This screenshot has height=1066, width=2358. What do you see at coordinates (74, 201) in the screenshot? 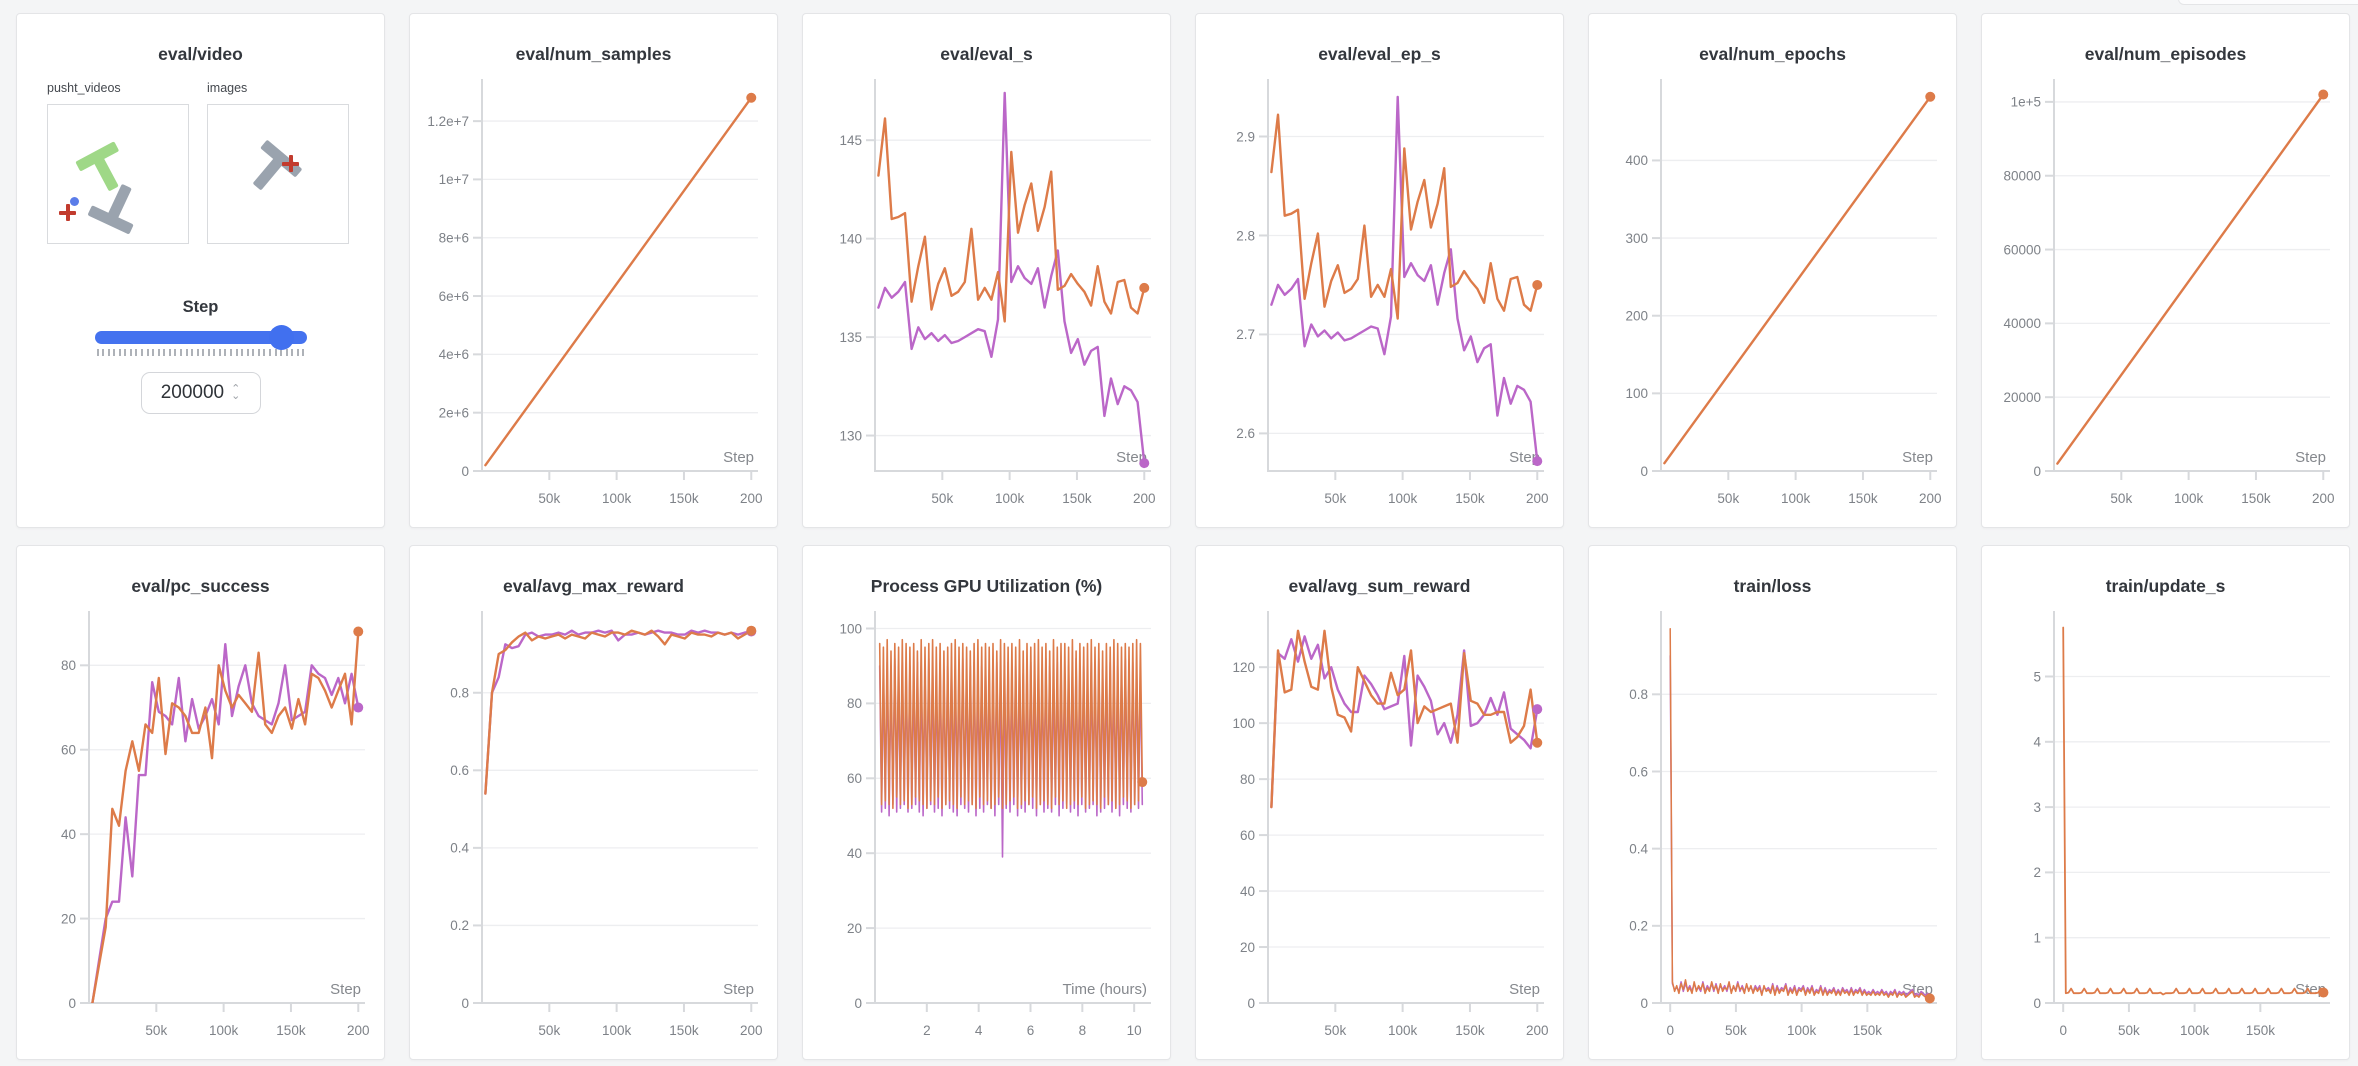
I see `agent-dot` at bounding box center [74, 201].